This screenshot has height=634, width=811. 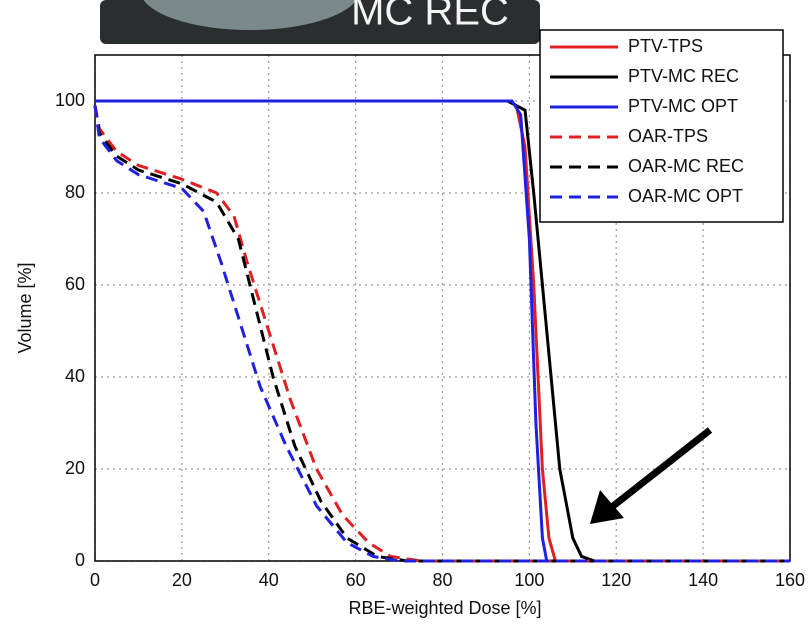 What do you see at coordinates (685, 196) in the screenshot?
I see `legend-label: OAR-MC OPT` at bounding box center [685, 196].